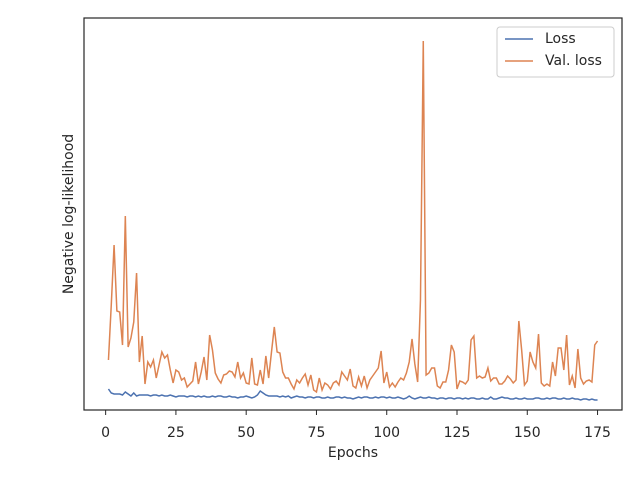 The image size is (640, 480). Describe the element at coordinates (69, 214) in the screenshot. I see `y-axis-label: Negative log-likelihood` at that location.